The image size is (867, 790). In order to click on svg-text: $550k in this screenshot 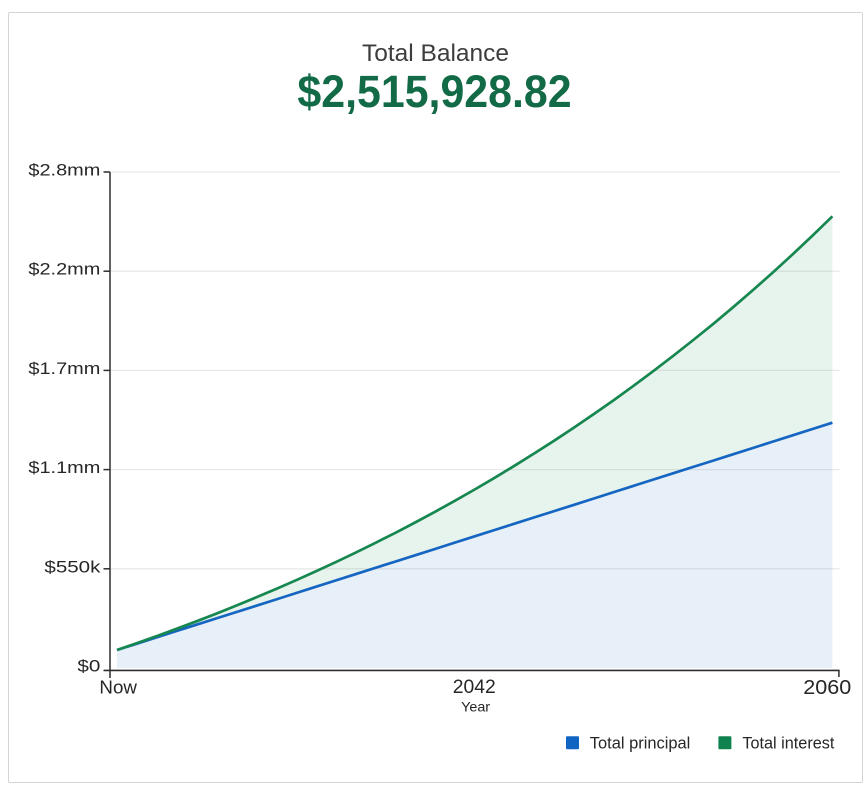, I will do `click(72, 566)`.